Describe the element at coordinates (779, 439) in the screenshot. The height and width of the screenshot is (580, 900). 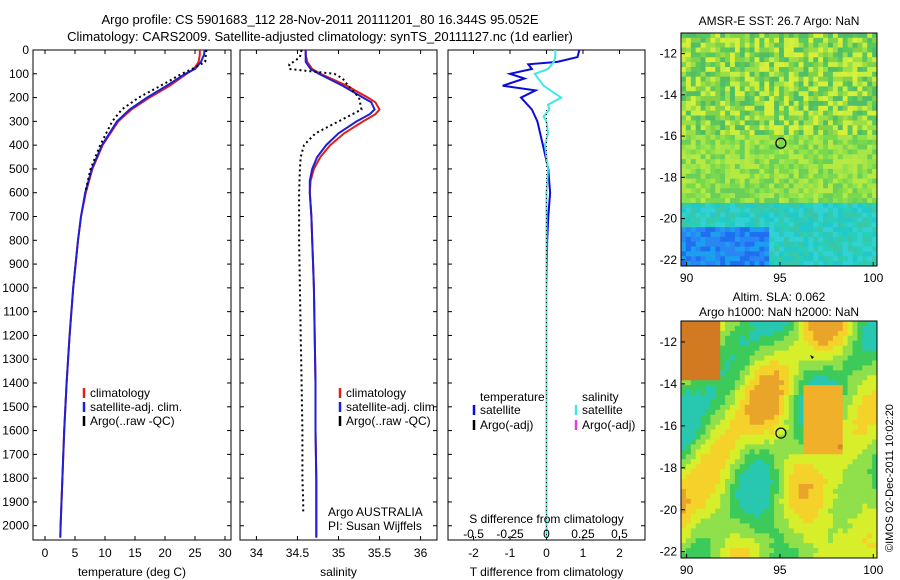
I see `sla-map-frame` at that location.